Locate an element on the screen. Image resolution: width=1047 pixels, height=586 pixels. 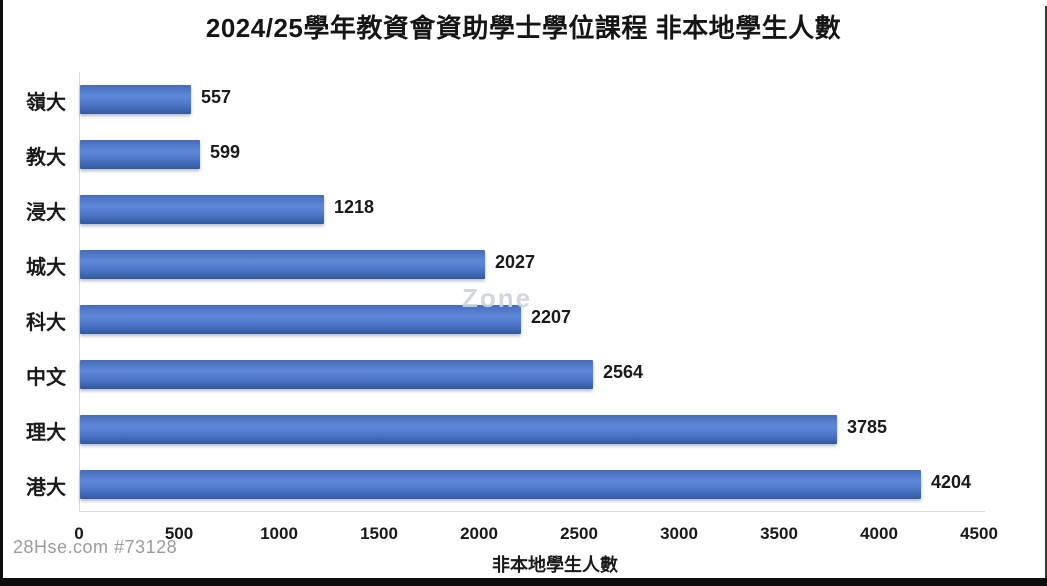
bar-row: 中文 2564 is located at coordinates (502, 374).